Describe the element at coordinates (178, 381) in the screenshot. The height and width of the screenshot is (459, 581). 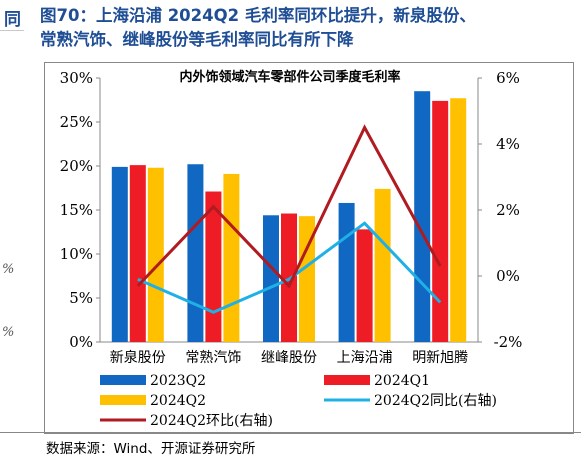
I see `legend-label: 2023Q2` at that location.